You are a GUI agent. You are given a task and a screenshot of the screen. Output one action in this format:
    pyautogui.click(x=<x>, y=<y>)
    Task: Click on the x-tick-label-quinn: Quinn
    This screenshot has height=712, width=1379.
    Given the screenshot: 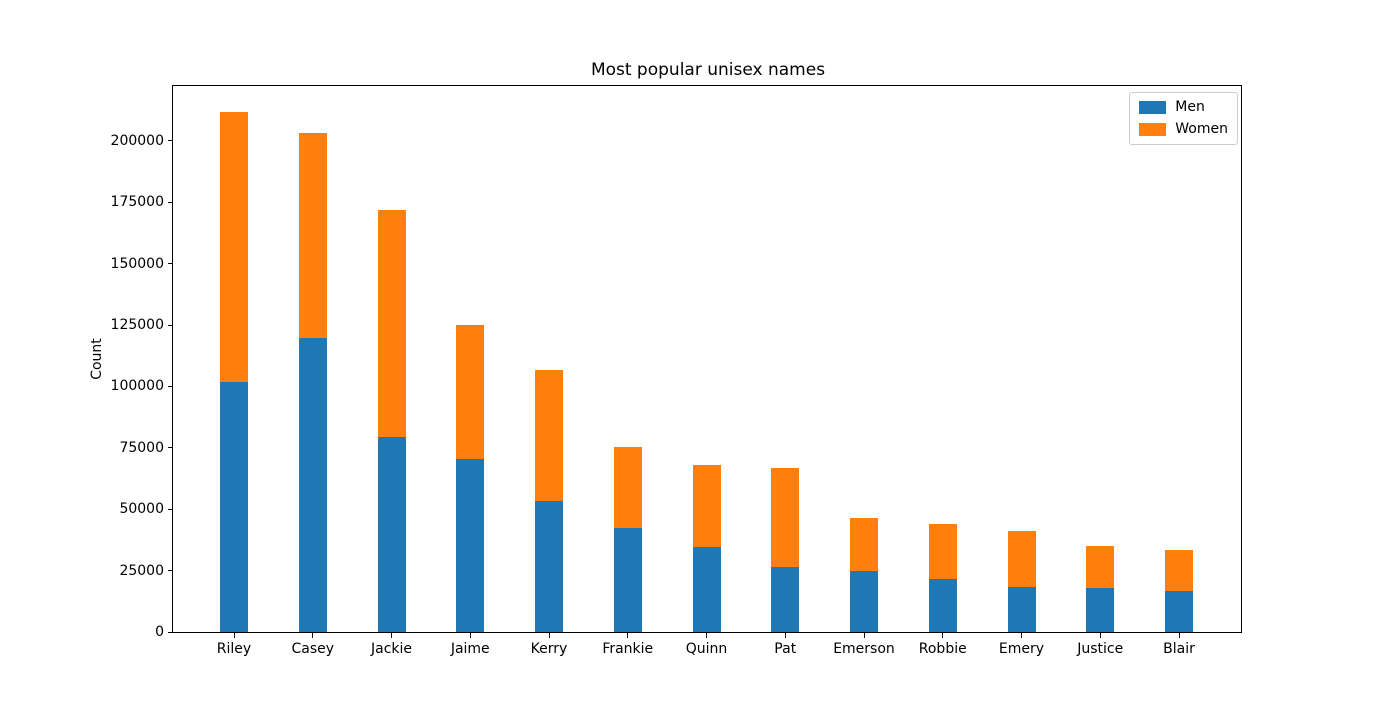 What is the action you would take?
    pyautogui.click(x=706, y=649)
    